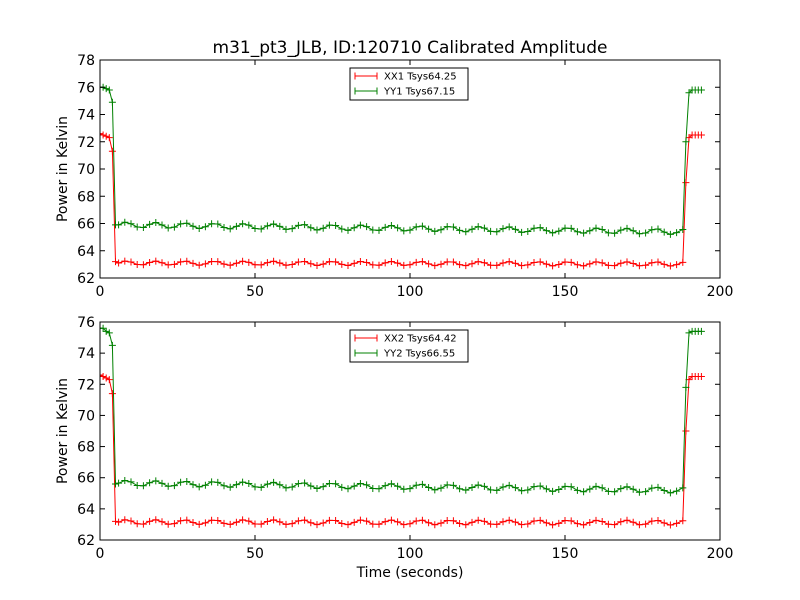  What do you see at coordinates (86, 88) in the screenshot?
I see `y-tick-label: 76` at bounding box center [86, 88].